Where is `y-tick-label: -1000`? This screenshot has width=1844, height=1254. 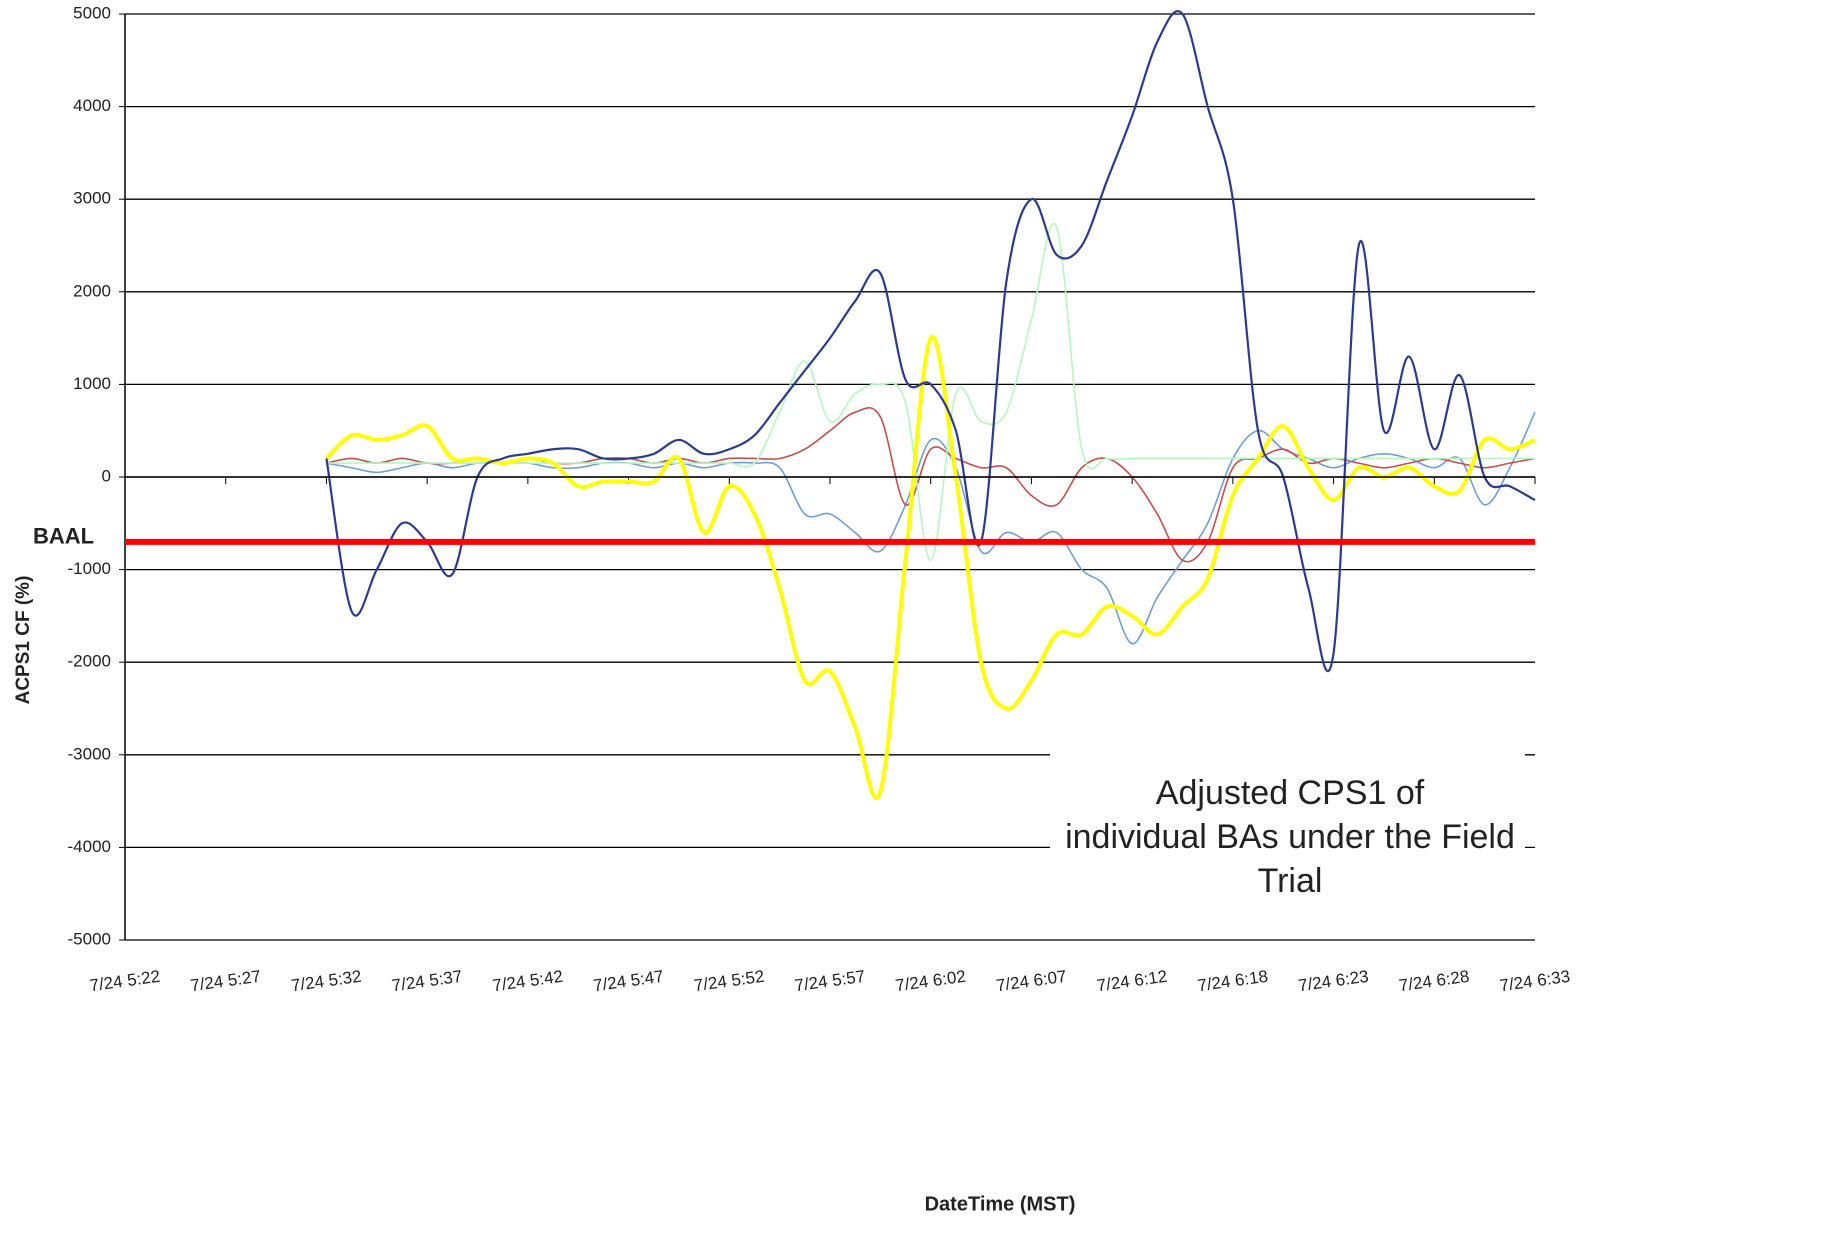
y-tick-label: -1000 is located at coordinates (89, 568).